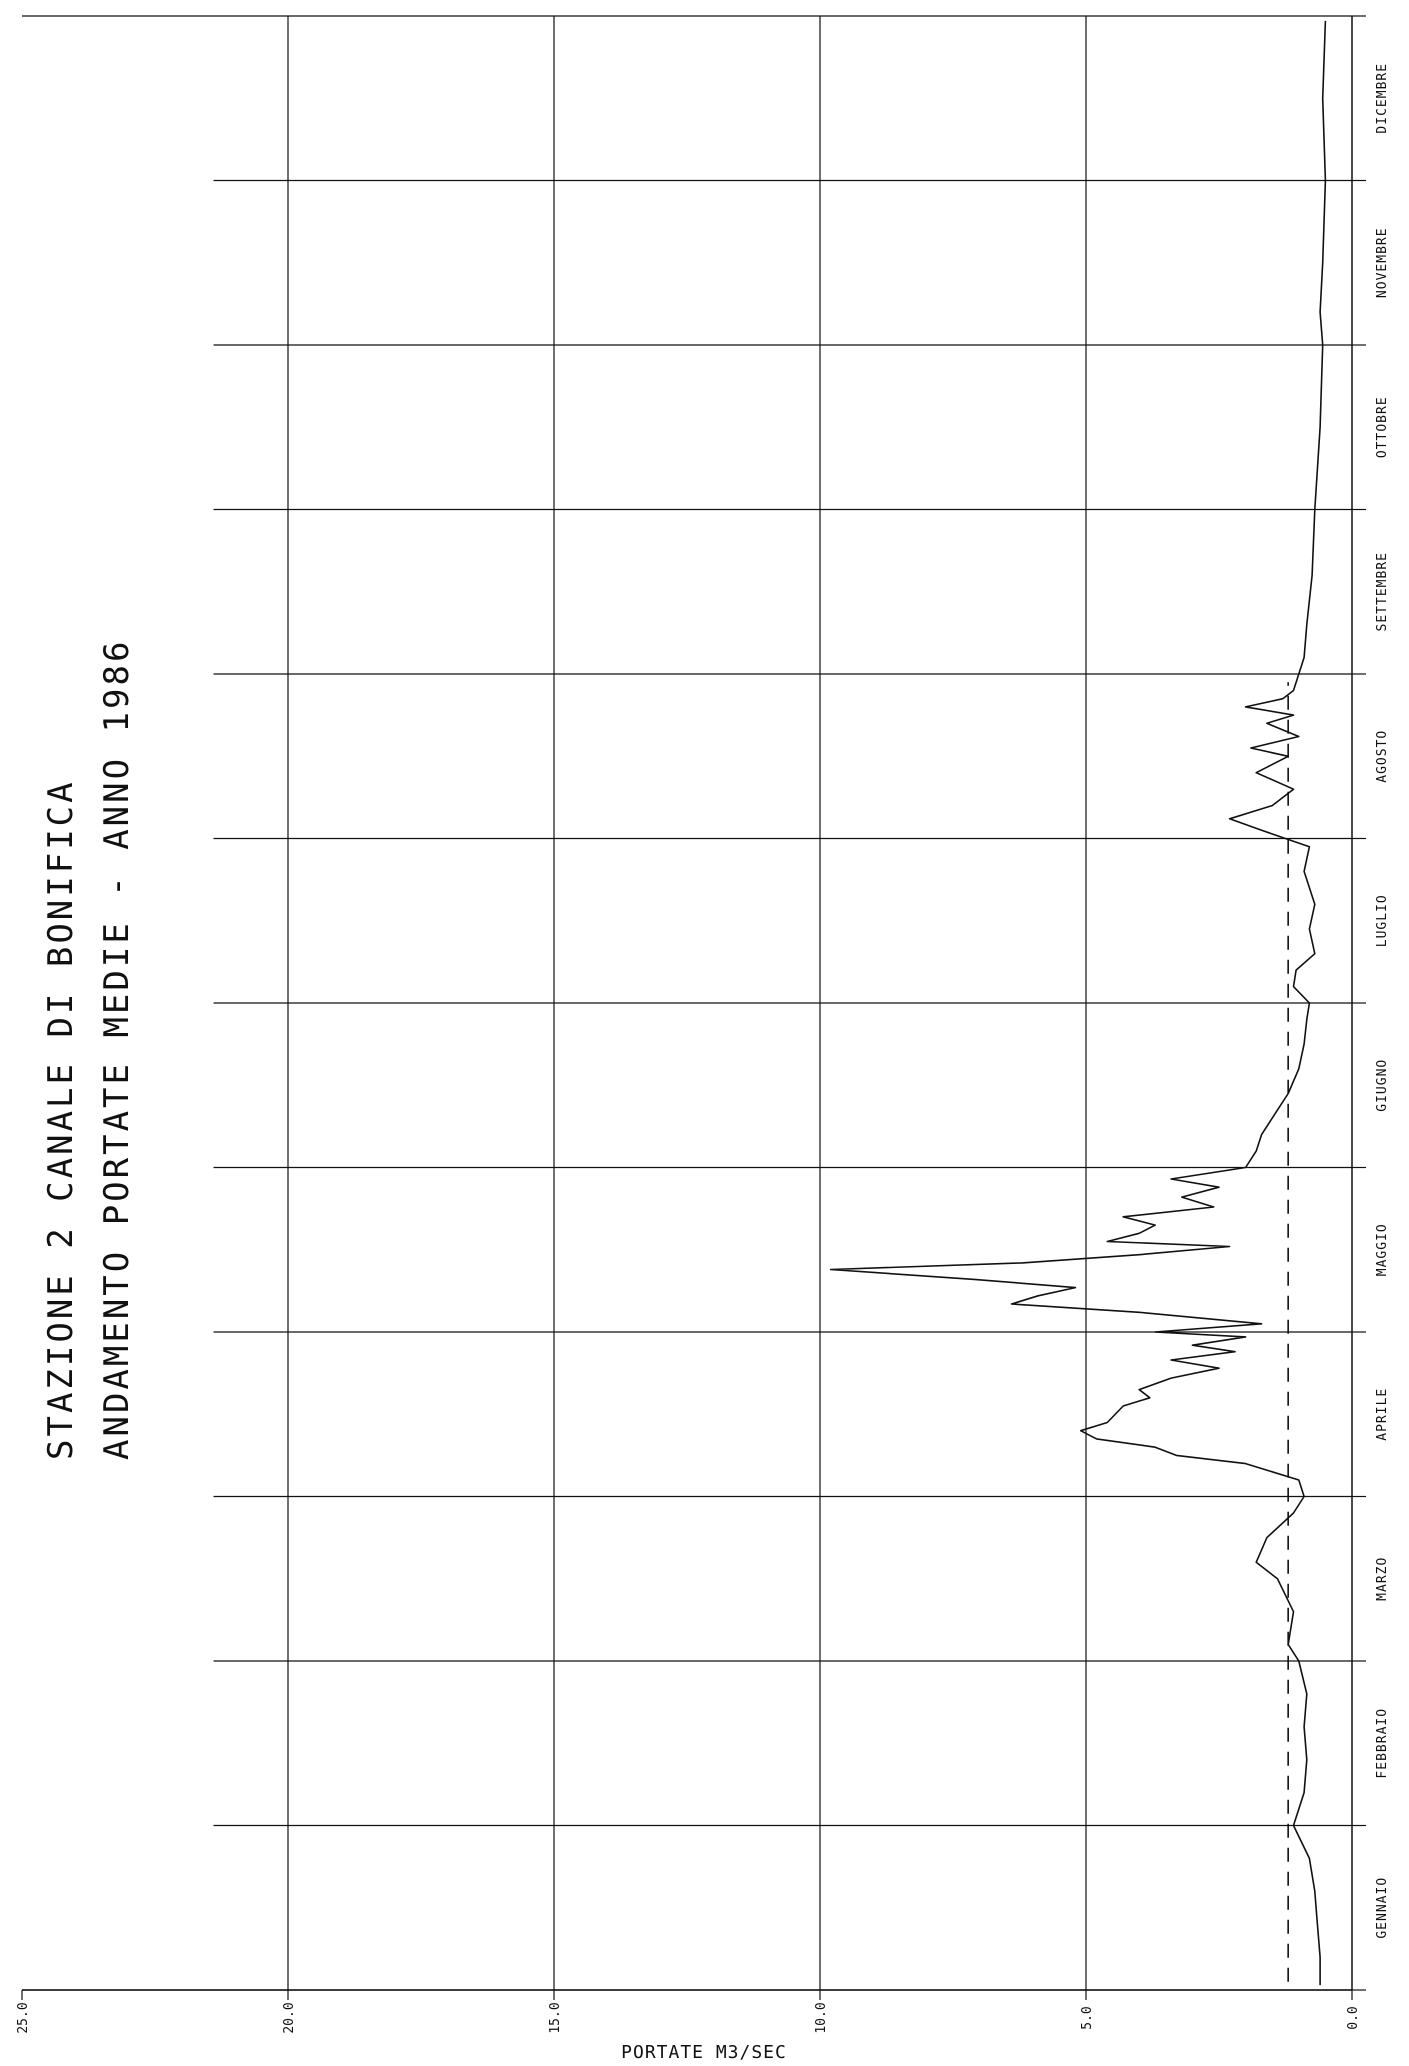 The image size is (1409, 2066). Describe the element at coordinates (289, 2017) in the screenshot. I see `value-tick-label-20.0: 20.0` at that location.